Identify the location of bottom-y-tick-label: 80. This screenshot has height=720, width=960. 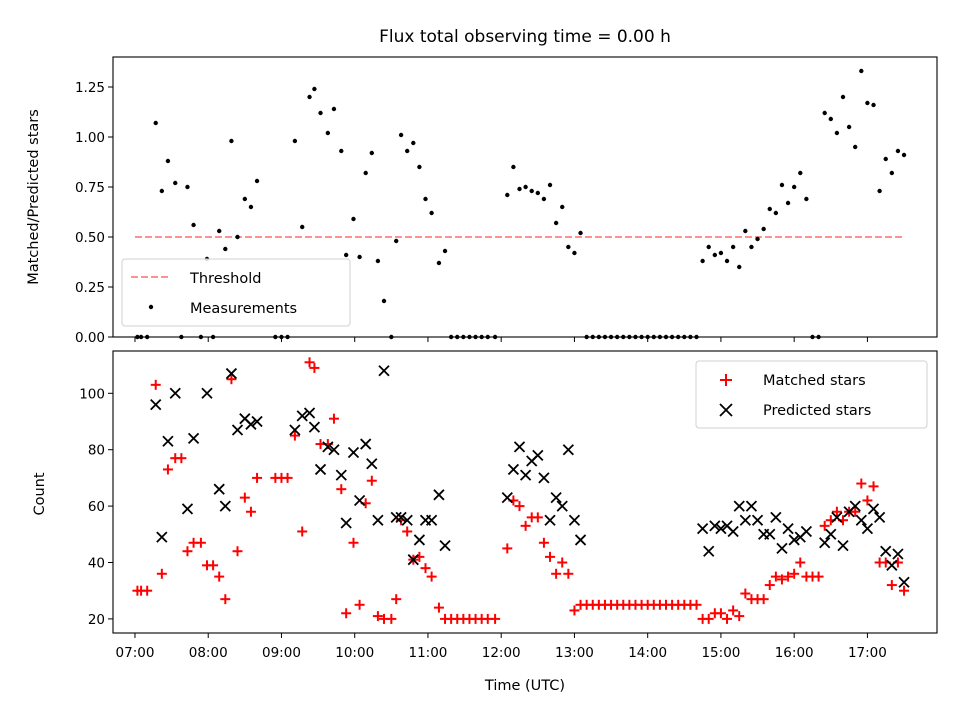
(96, 451).